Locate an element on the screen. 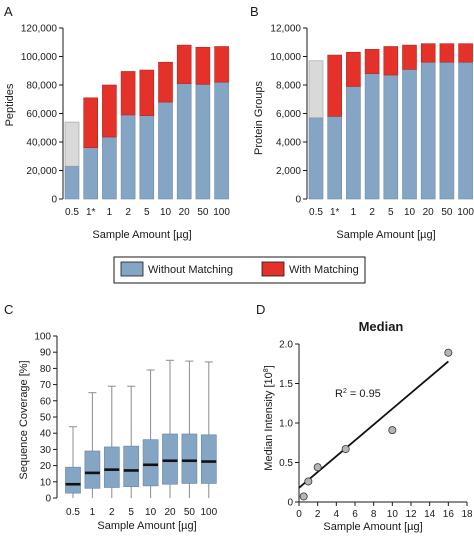 Image resolution: width=474 pixels, height=537 pixels. y-tick-label: 4,000 is located at coordinates (288, 143).